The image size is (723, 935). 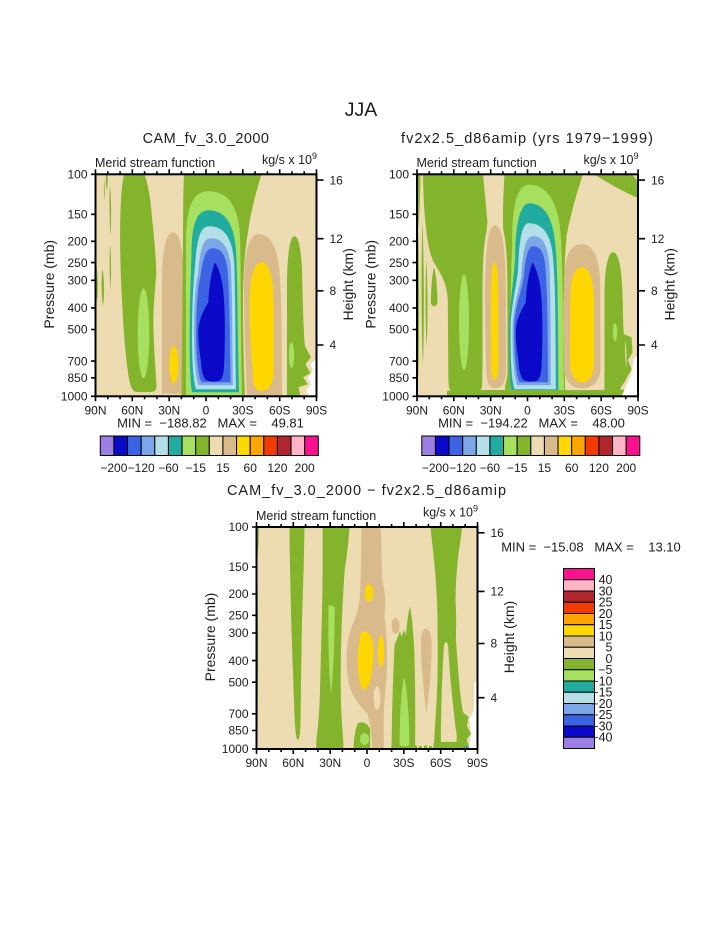 I want to click on svg-text:MIN = −194.22 MAX = 48.0: MIN = −194.22 MAX = 48.00, so click(x=531, y=423).